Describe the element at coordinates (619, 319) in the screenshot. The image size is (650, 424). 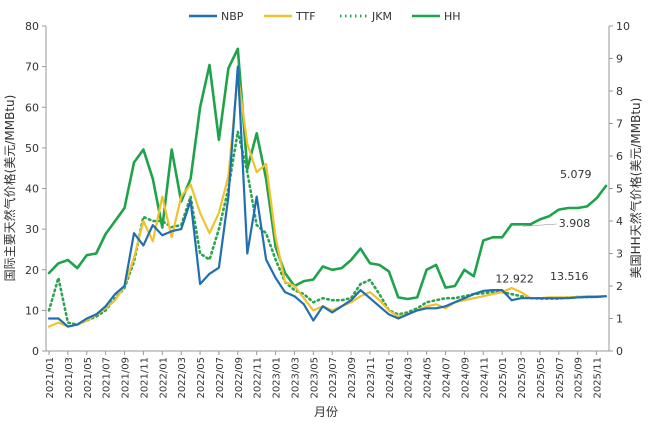
I see `y-tick-right-label: 1` at that location.